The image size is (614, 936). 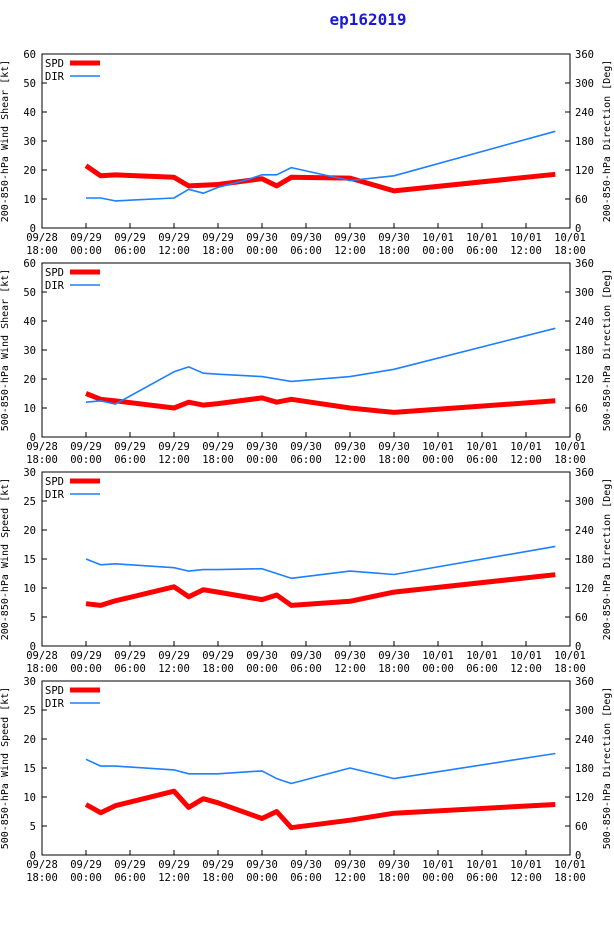 What do you see at coordinates (29, 293) in the screenshot?
I see `y-tick-label: 50` at bounding box center [29, 293].